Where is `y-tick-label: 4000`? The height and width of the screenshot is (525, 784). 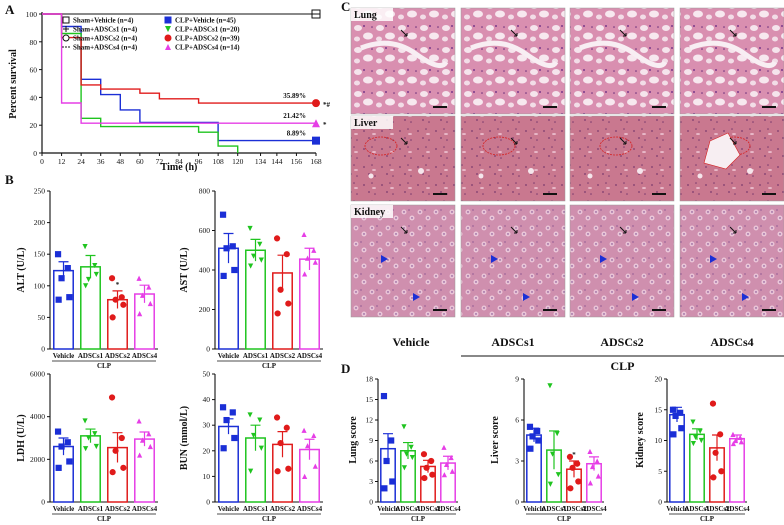 y-tick-label: 4000 is located at coordinates (37, 416).